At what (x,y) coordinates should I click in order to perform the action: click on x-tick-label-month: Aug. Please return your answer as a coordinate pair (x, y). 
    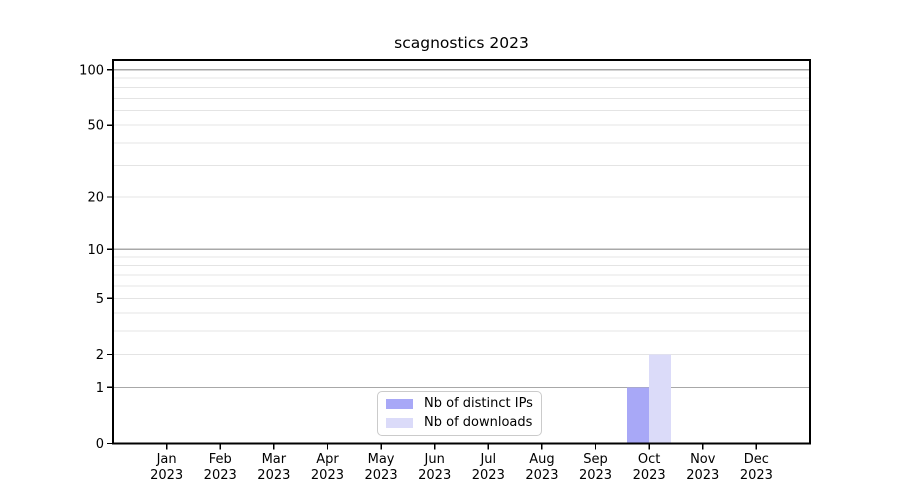
    Looking at the image, I should click on (541, 459).